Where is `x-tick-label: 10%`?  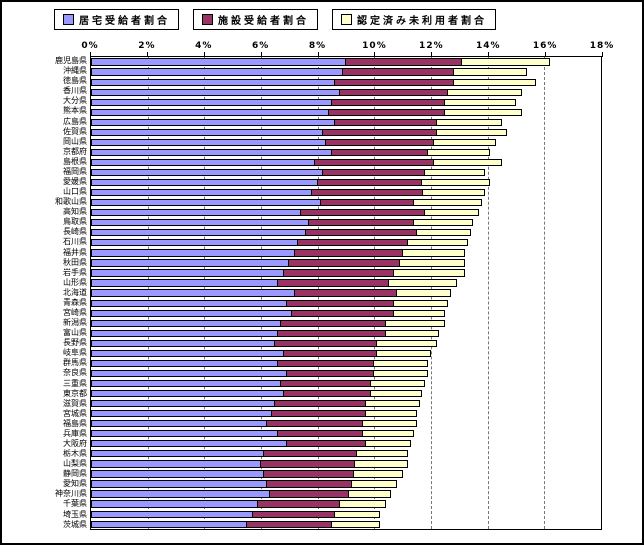 x-tick-label: 10% is located at coordinates (374, 46).